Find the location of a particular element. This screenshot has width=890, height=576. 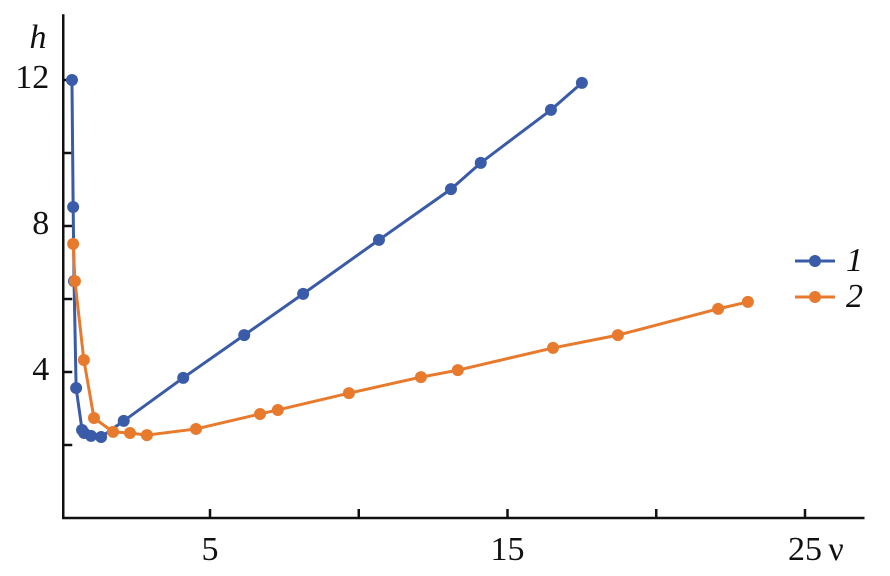

y-axis-label: h is located at coordinates (38, 37).